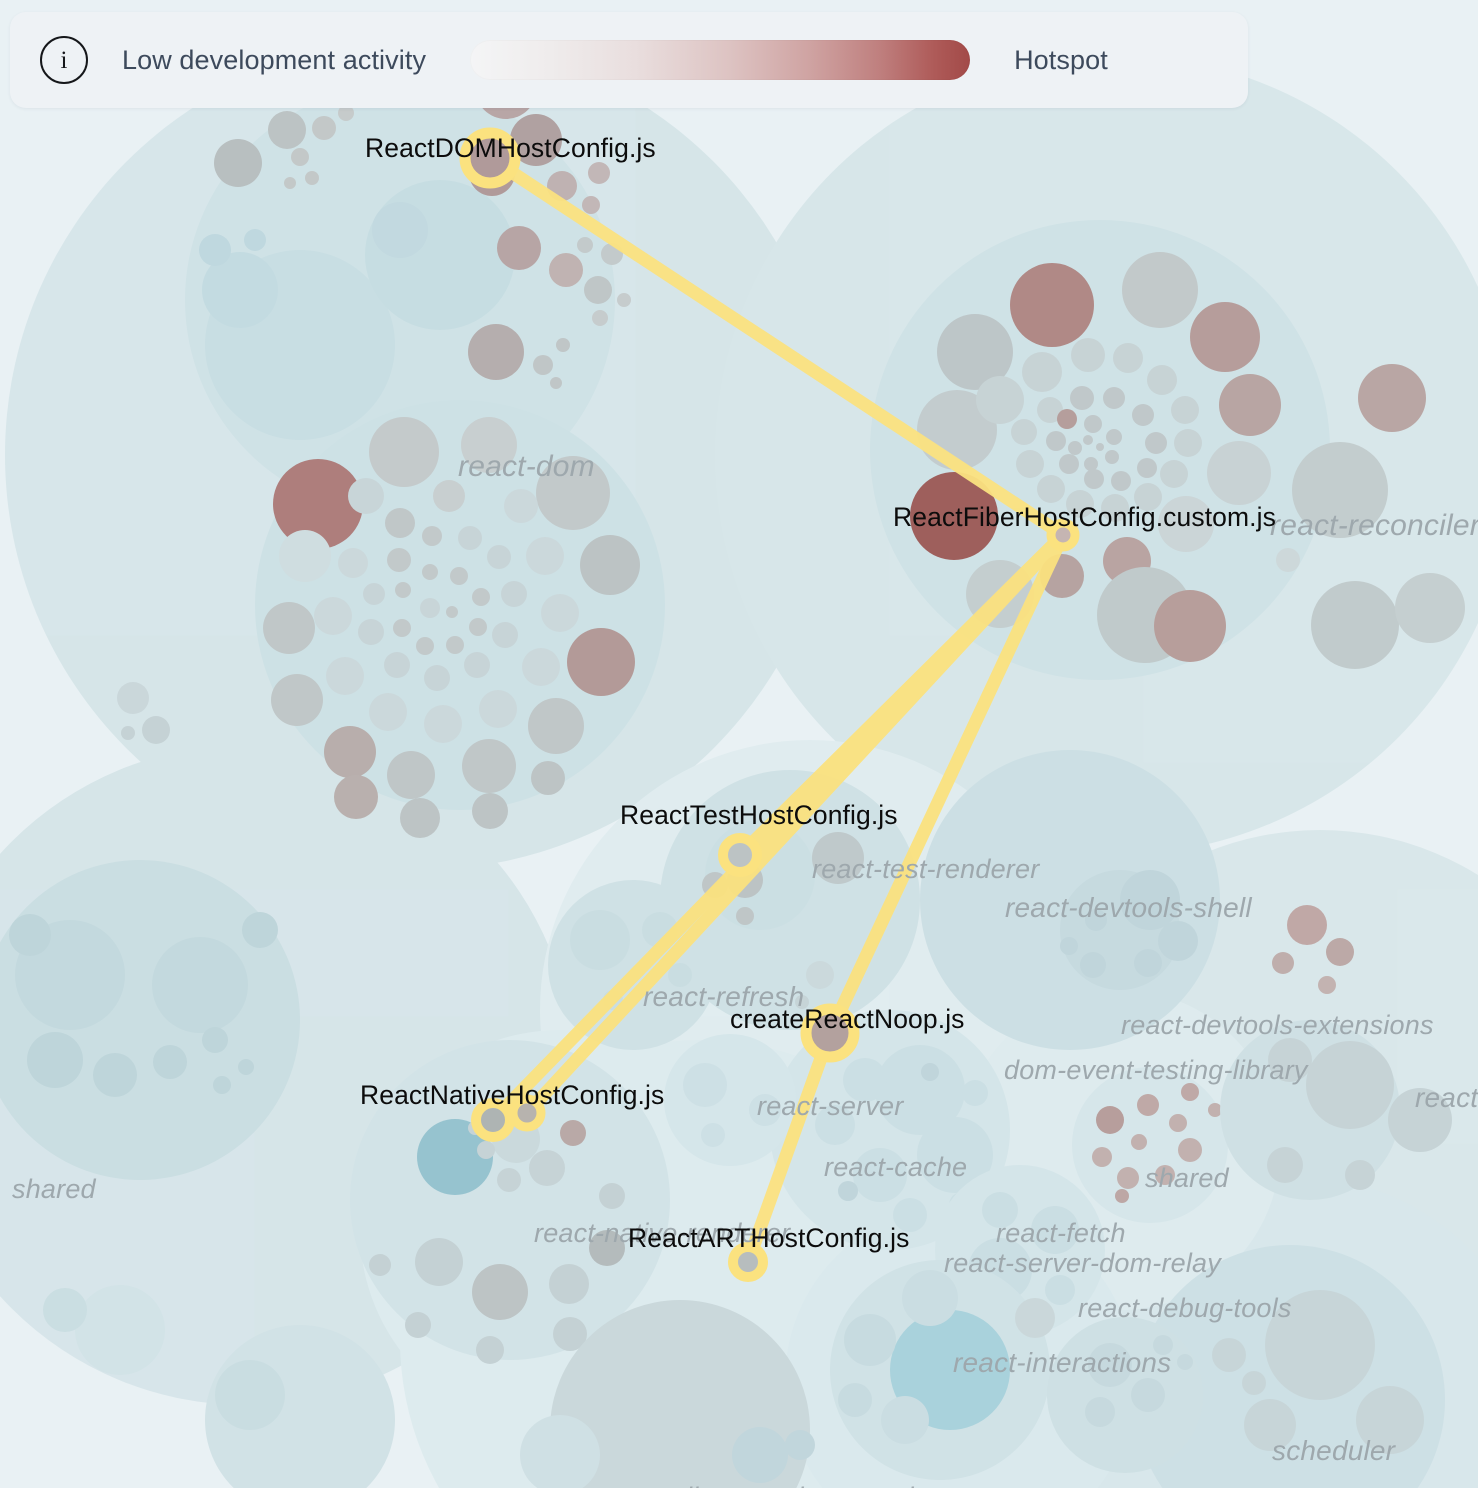  What do you see at coordinates (748, 1262) in the screenshot?
I see `node-ReactARTHostConfig` at bounding box center [748, 1262].